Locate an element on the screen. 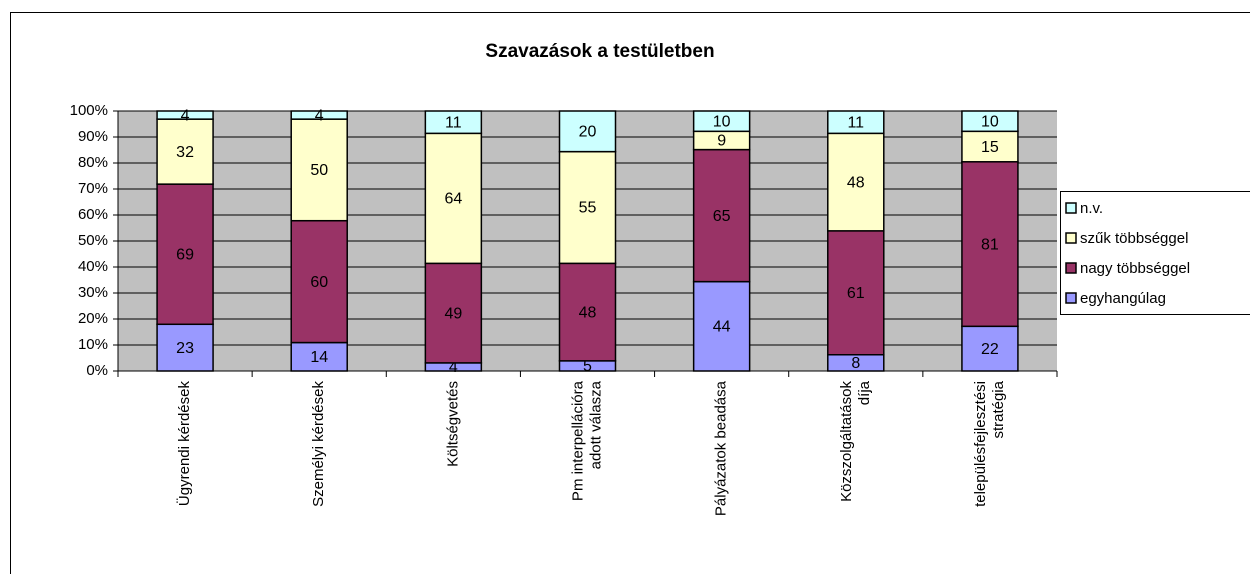  x-tick-label: Közszolgáltatások is located at coordinates (846, 441).